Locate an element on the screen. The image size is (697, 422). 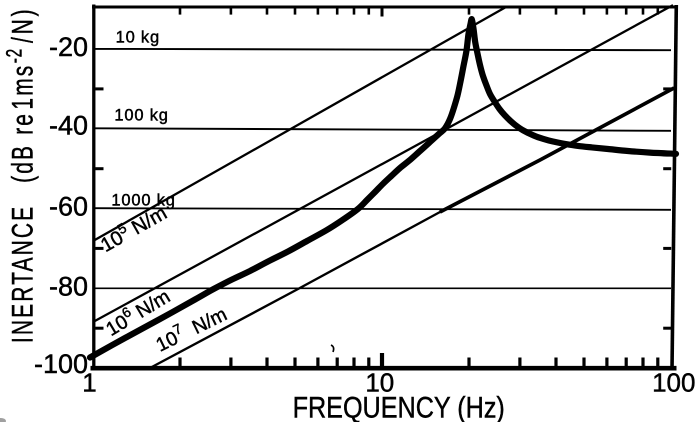
svg-text: -40 is located at coordinates (68, 125).